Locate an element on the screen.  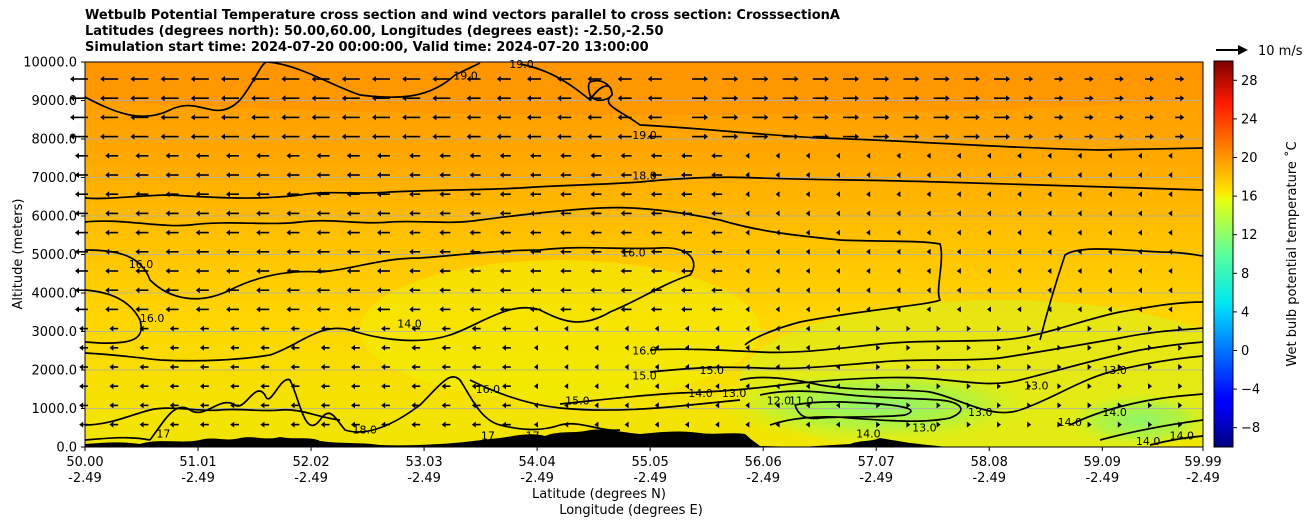
cool-region-mid is located at coordinates (560, 330).